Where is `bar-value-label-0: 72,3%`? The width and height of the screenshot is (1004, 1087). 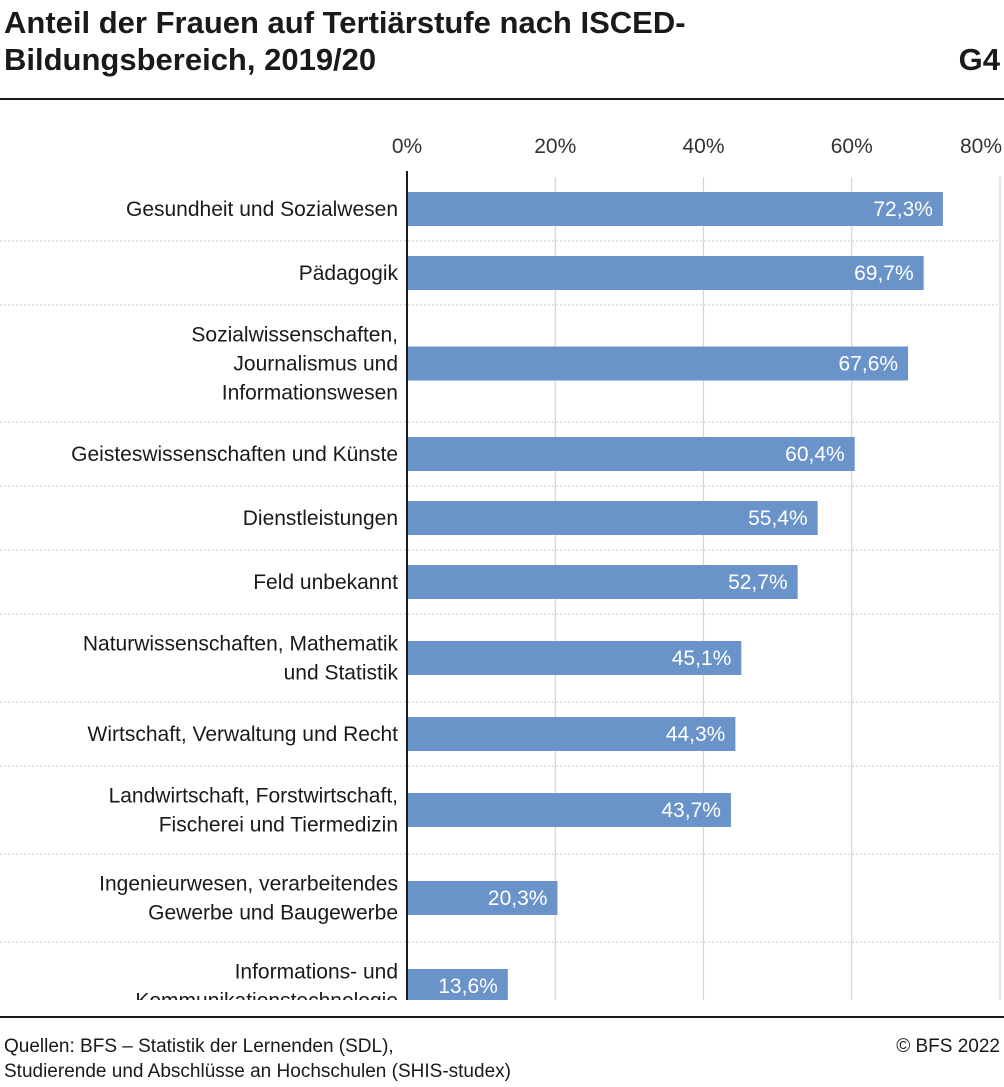
bar-value-label-0: 72,3% is located at coordinates (903, 209).